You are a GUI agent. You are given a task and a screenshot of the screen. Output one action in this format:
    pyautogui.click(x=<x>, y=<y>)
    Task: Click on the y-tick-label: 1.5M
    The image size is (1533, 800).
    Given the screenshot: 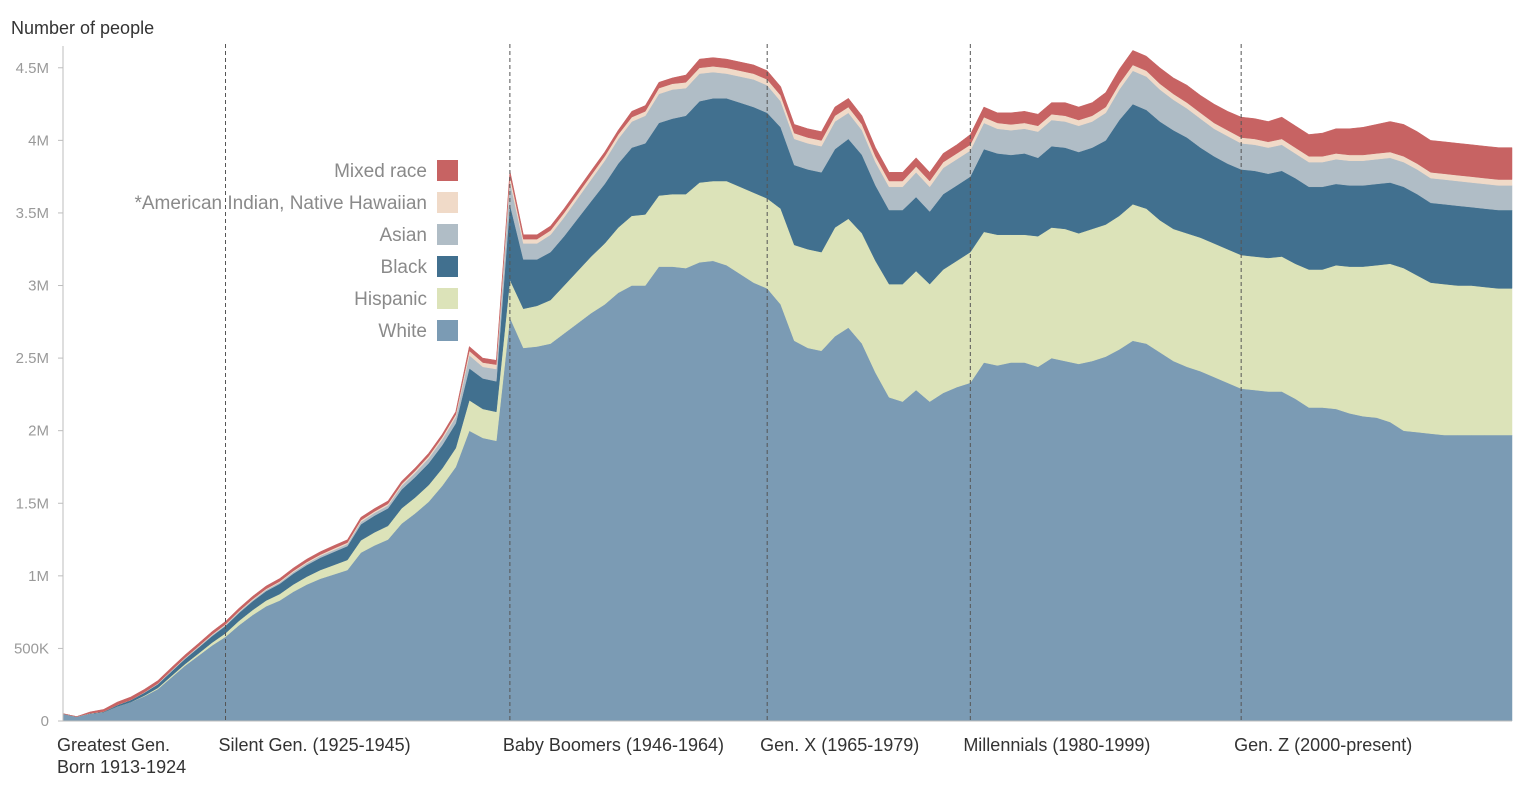 What is the action you would take?
    pyautogui.click(x=32, y=503)
    